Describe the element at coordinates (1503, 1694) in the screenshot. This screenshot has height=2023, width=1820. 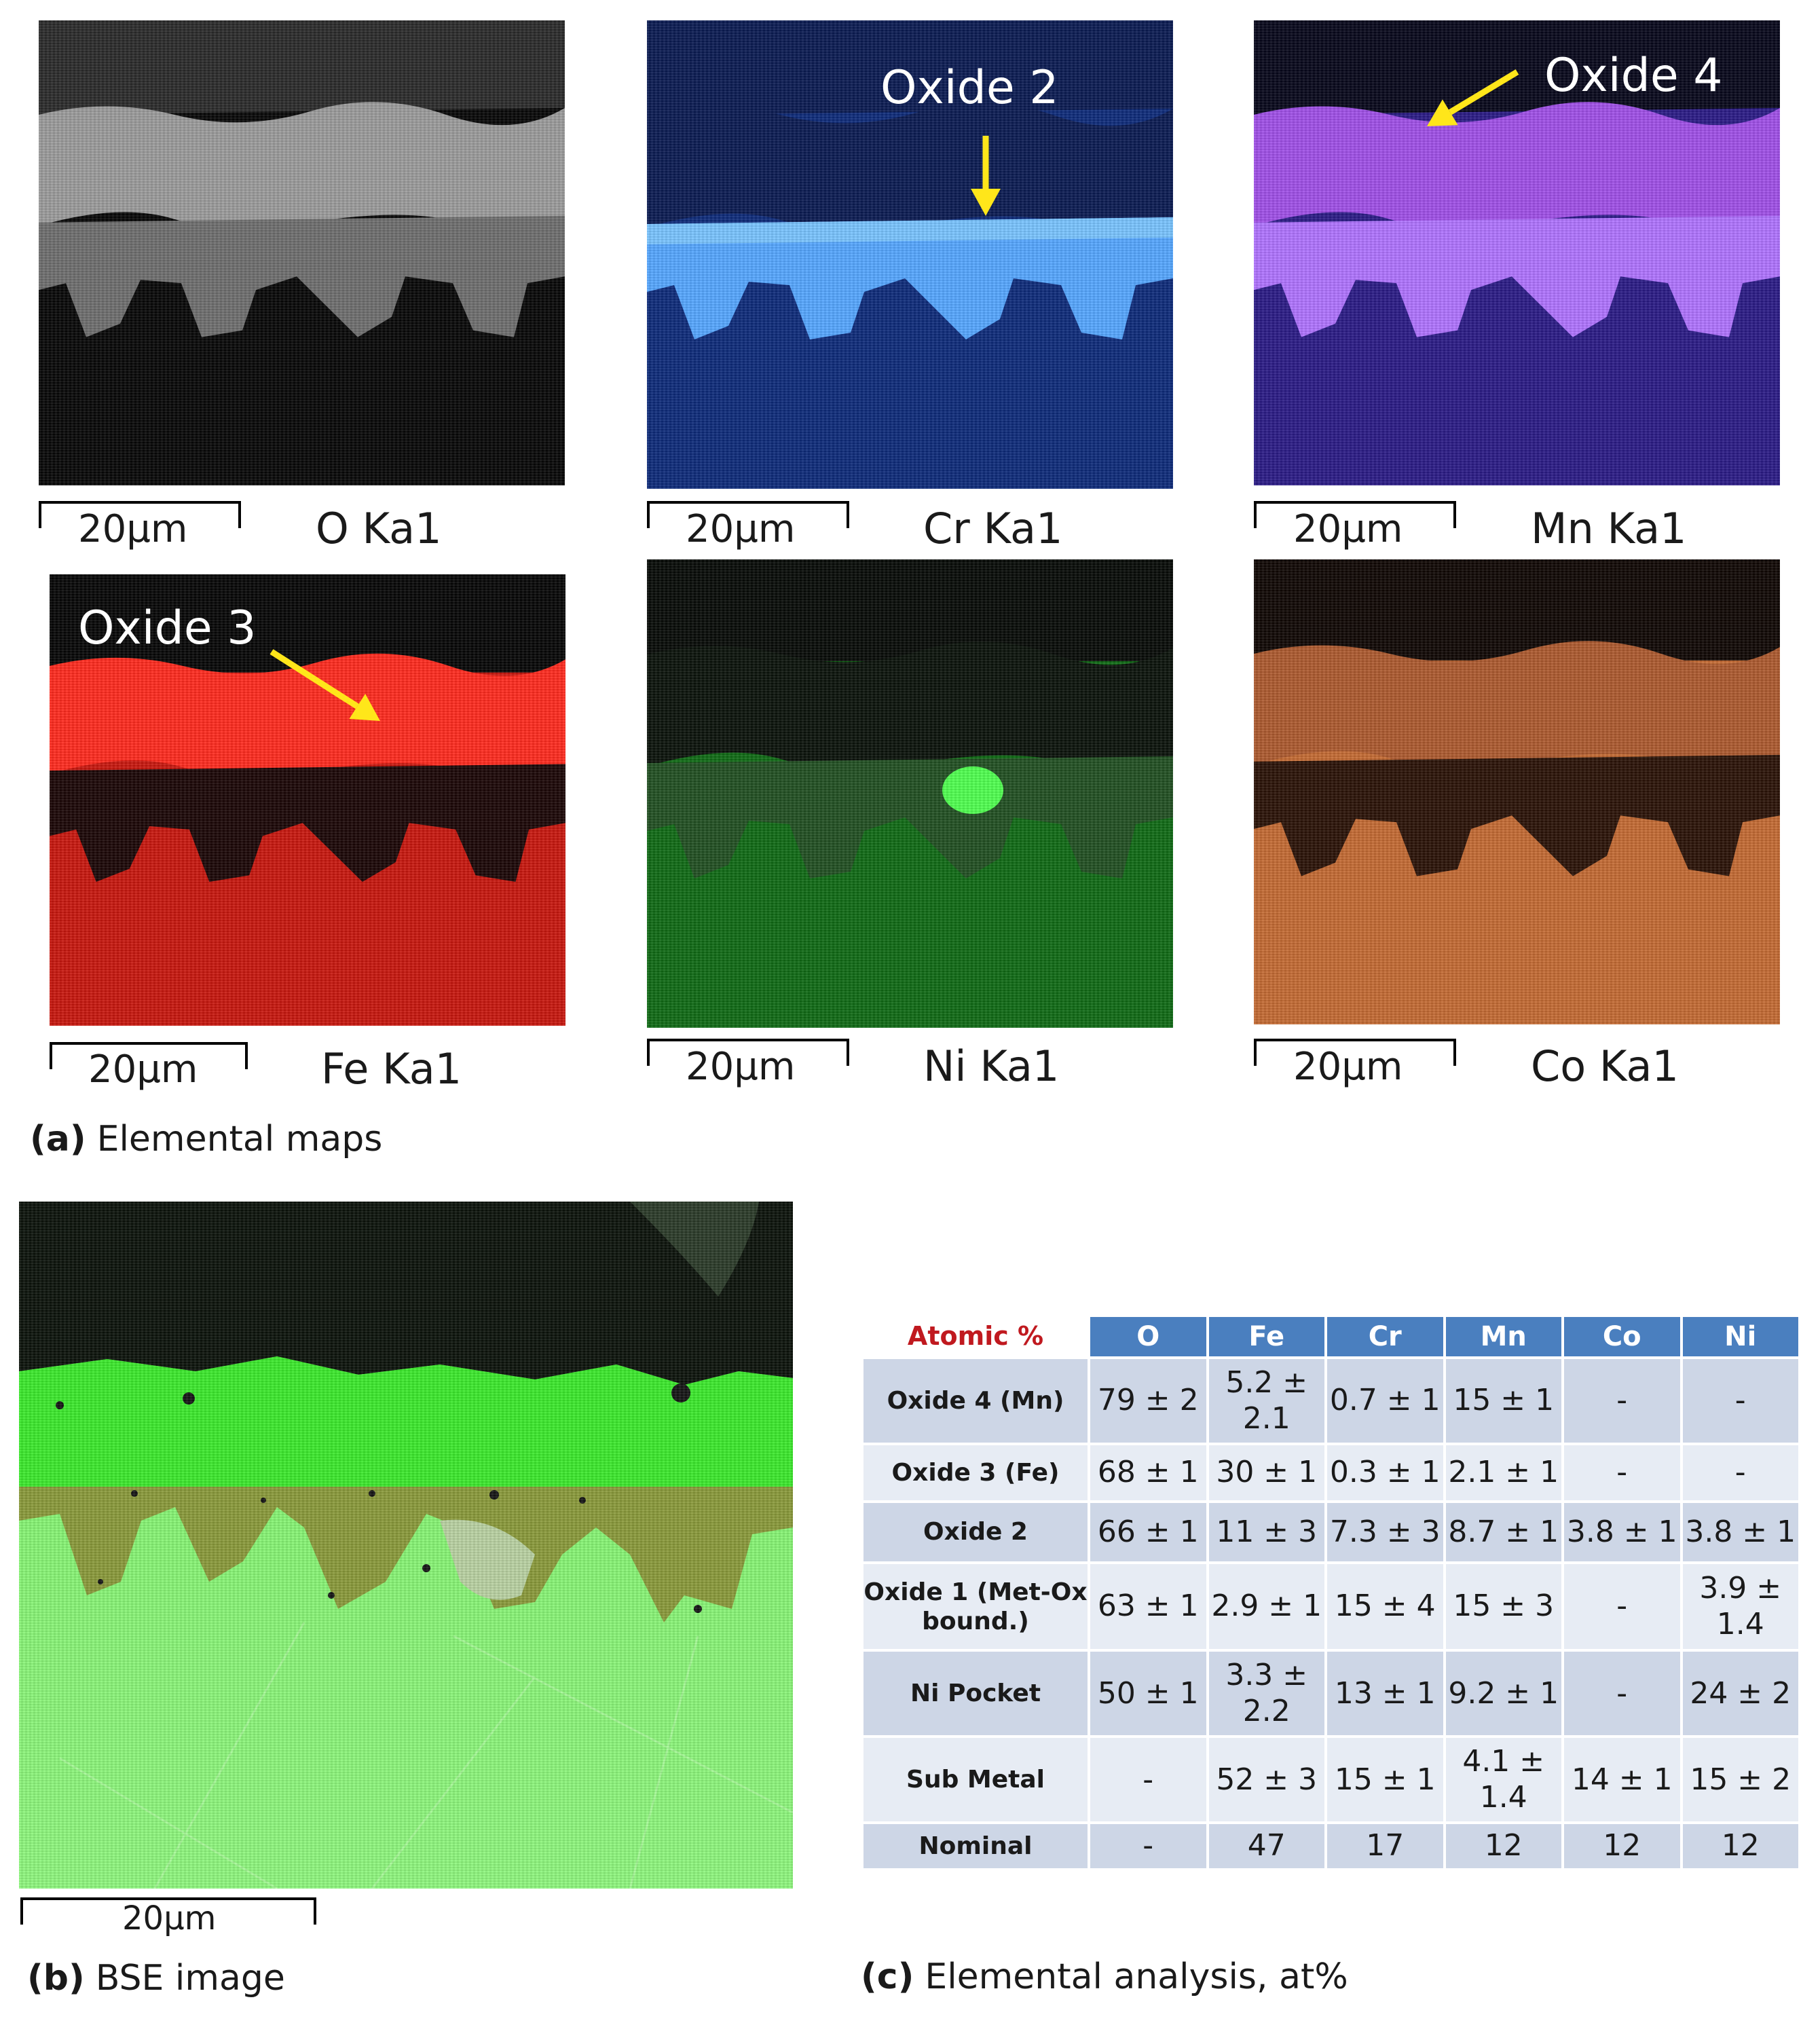
I see `table-cell: 9.2 ± 1` at that location.